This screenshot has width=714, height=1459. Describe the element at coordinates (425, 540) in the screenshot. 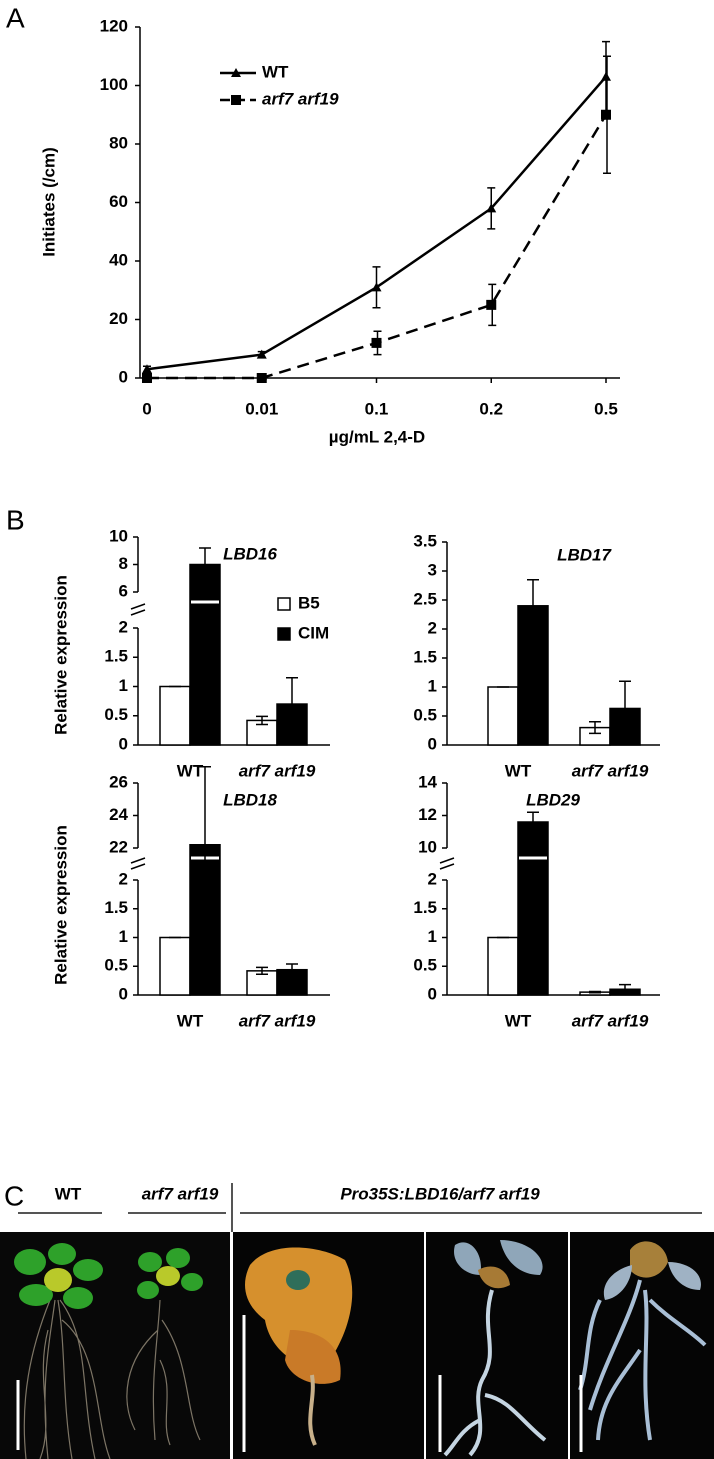

I see `y-tick-label: 3.5` at that location.